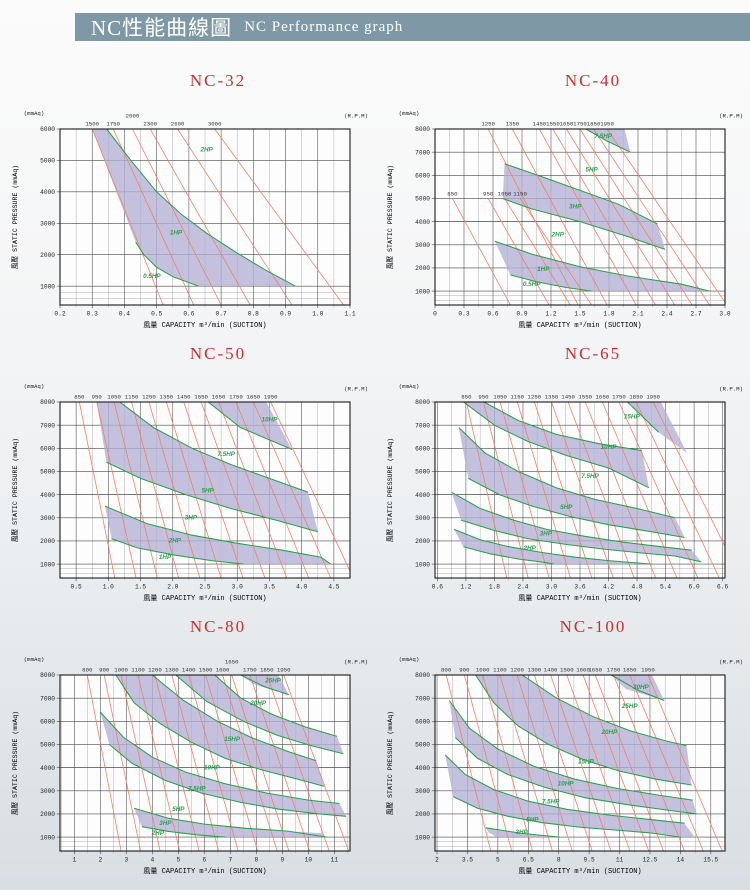  I want to click on svg-text: 6.6, so click(722, 587).